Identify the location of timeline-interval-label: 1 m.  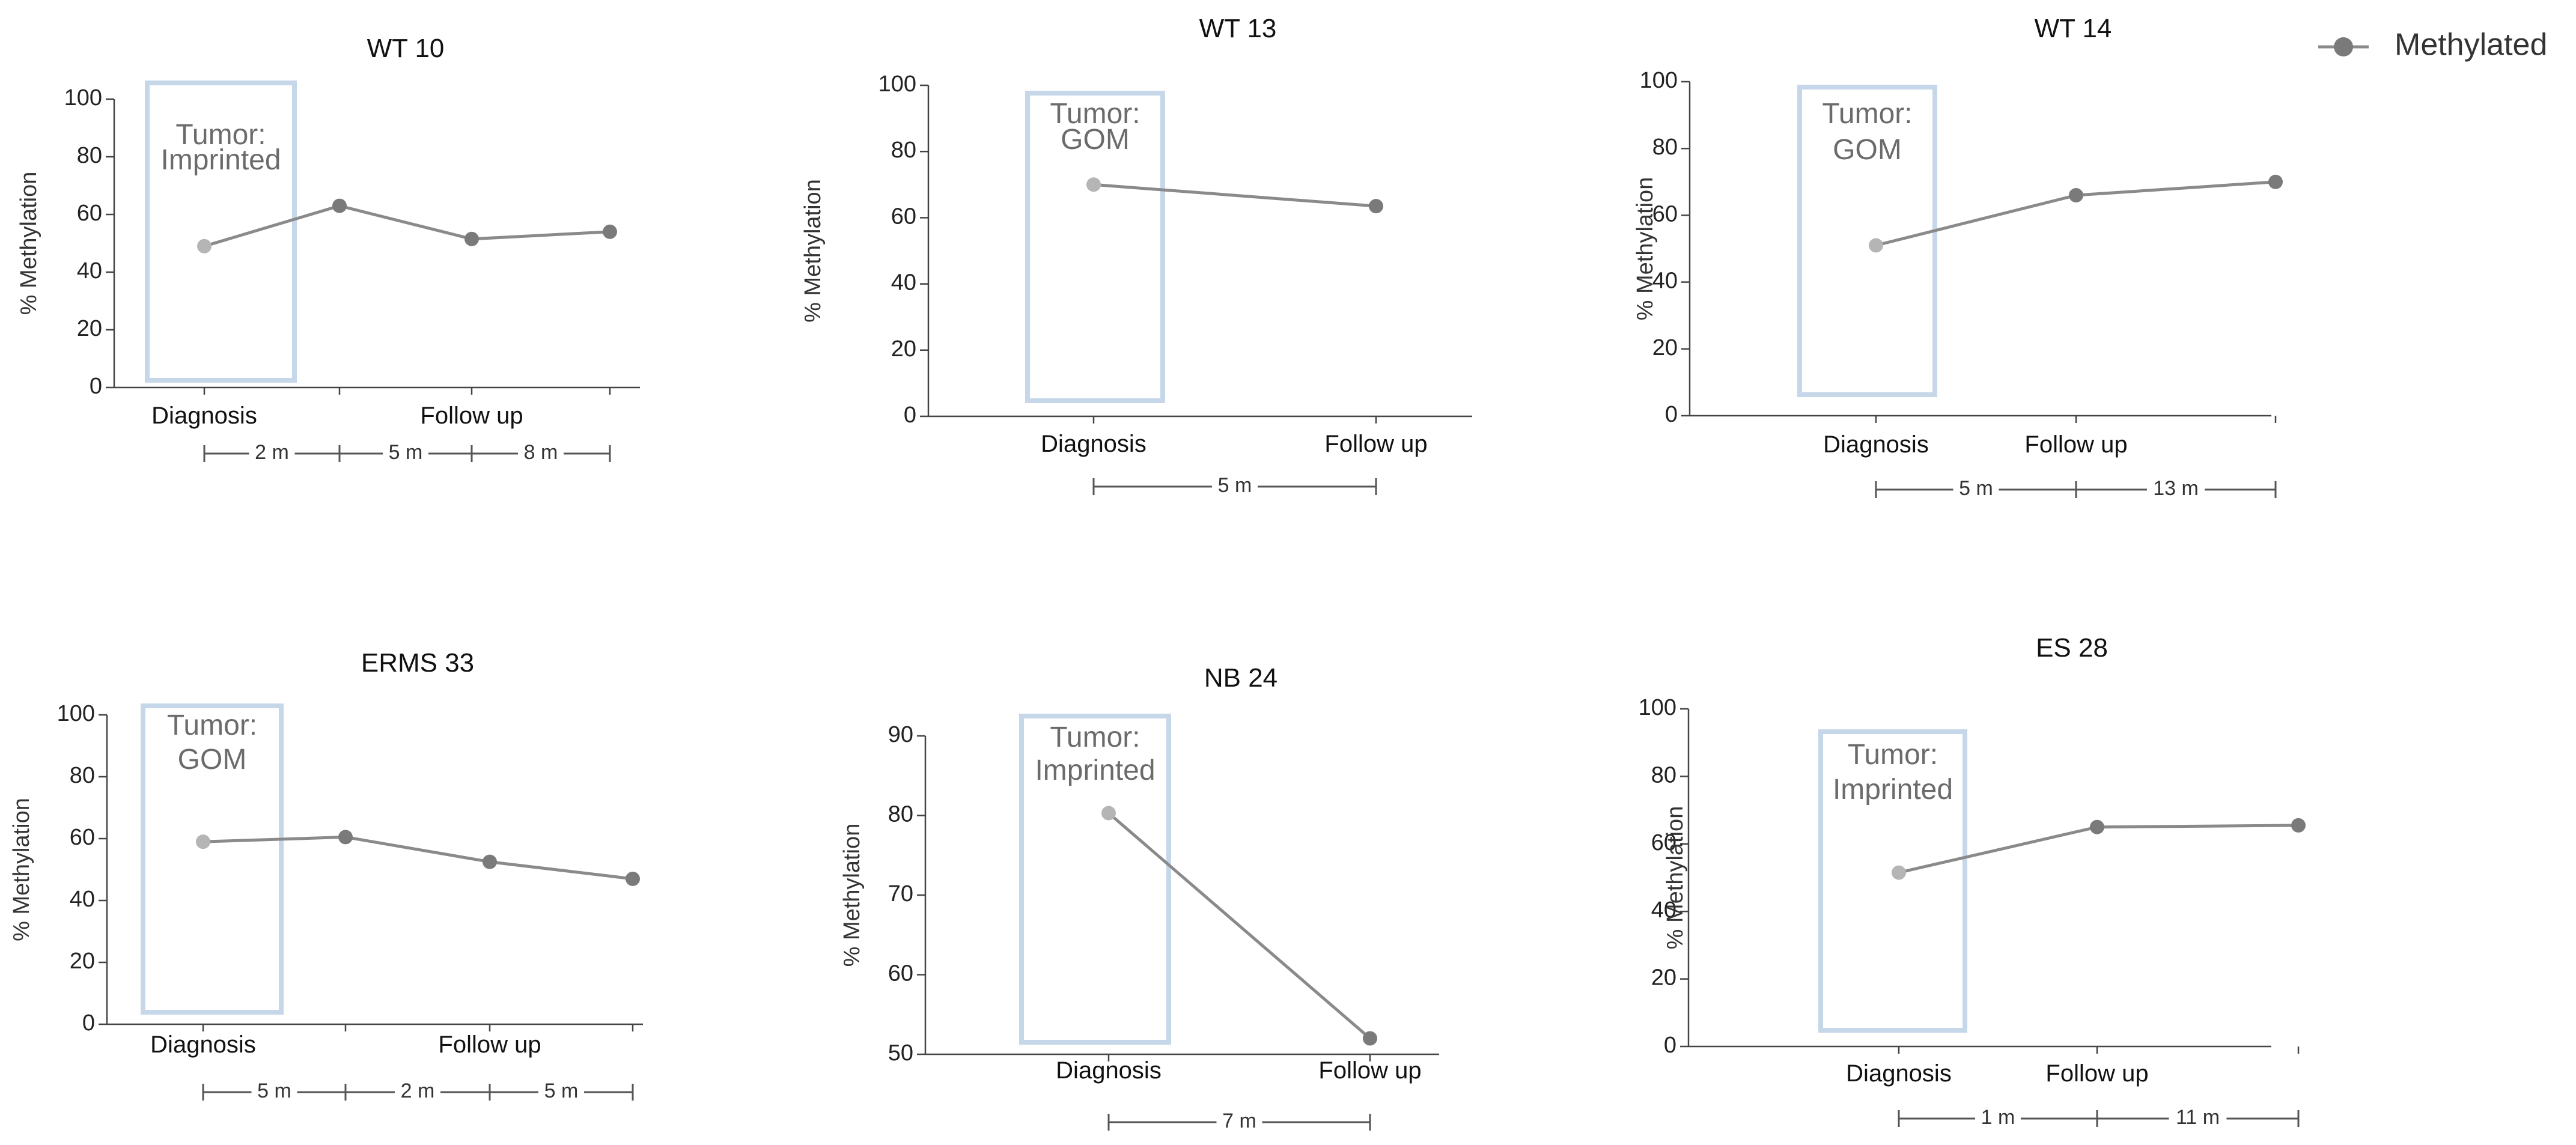
(1998, 1117).